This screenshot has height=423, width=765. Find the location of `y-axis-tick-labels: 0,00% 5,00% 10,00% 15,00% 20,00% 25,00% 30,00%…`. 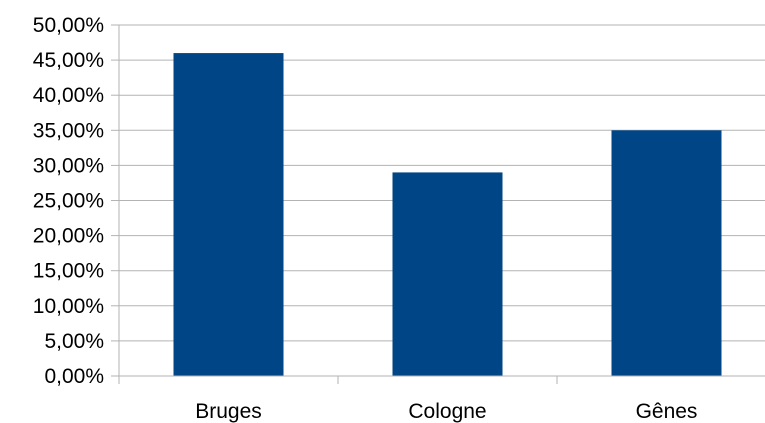

y-axis-tick-labels: 0,00% 5,00% 10,00% 15,00% 20,00% 25,00% 30,00%… is located at coordinates (68, 201).